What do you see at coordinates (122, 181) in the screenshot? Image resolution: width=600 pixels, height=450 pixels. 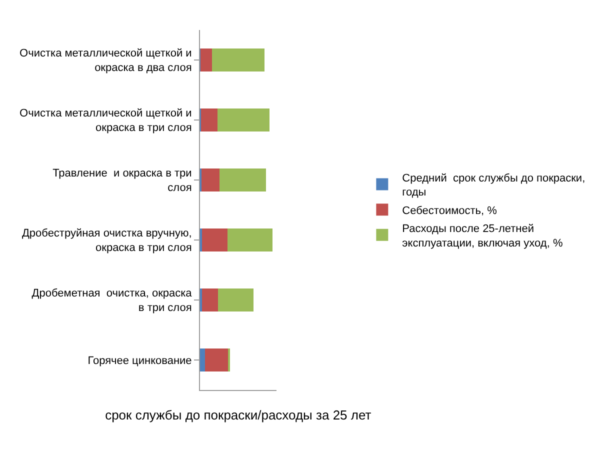 I see `y-tick-label: Травление и окраска в три слоя` at bounding box center [122, 181].